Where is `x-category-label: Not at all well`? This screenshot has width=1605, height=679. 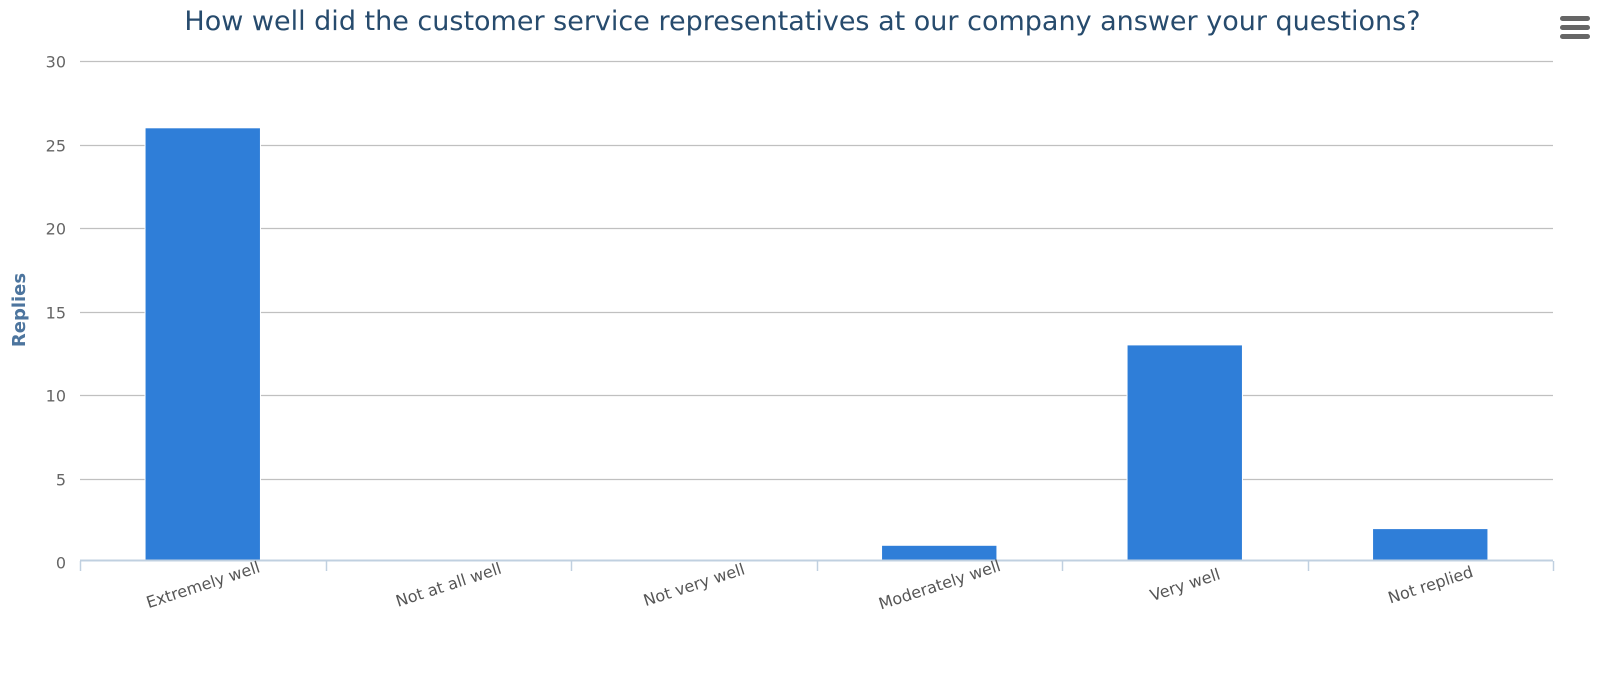 x-category-label: Not at all well is located at coordinates (448, 585).